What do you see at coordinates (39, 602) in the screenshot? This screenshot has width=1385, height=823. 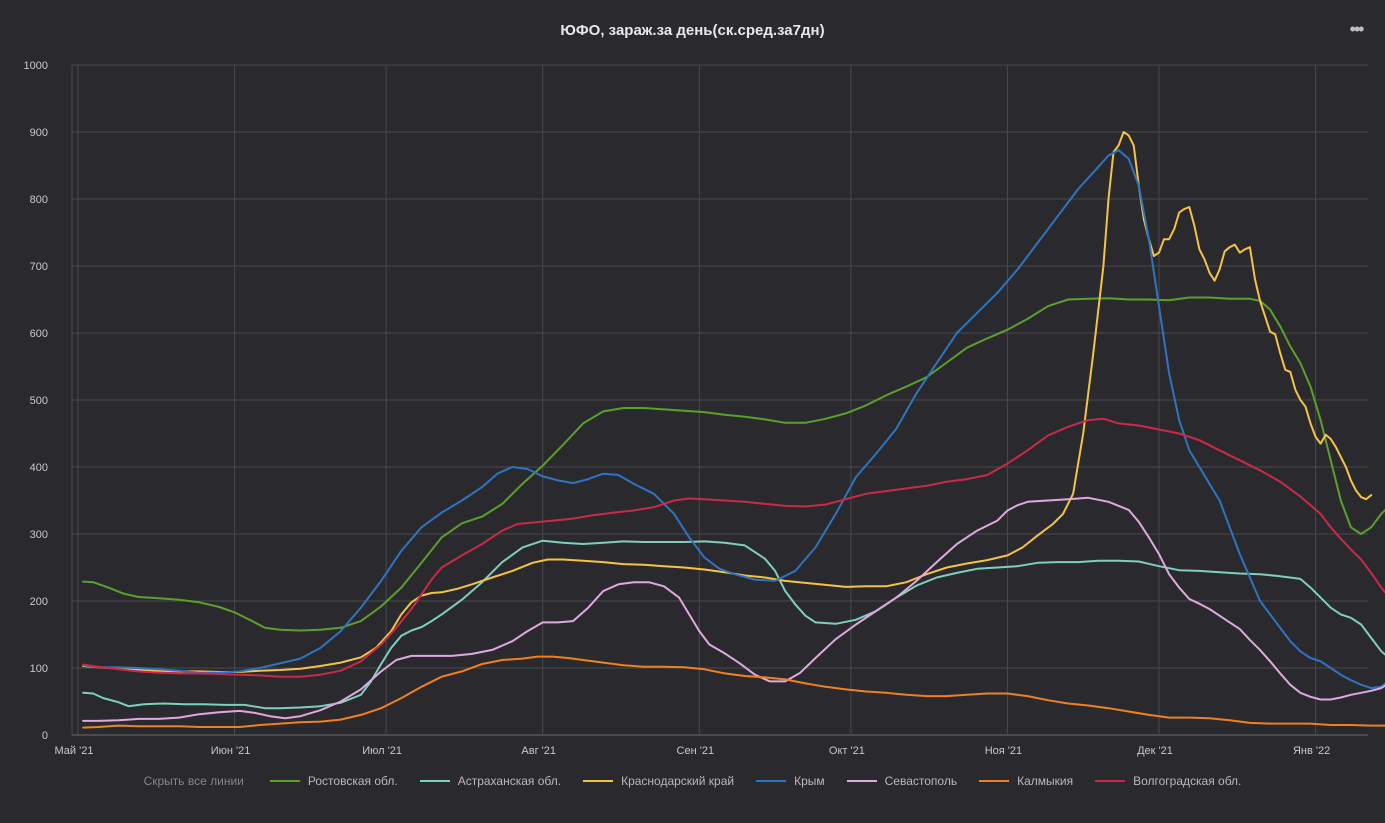 I see `y-tick-label: 200` at bounding box center [39, 602].